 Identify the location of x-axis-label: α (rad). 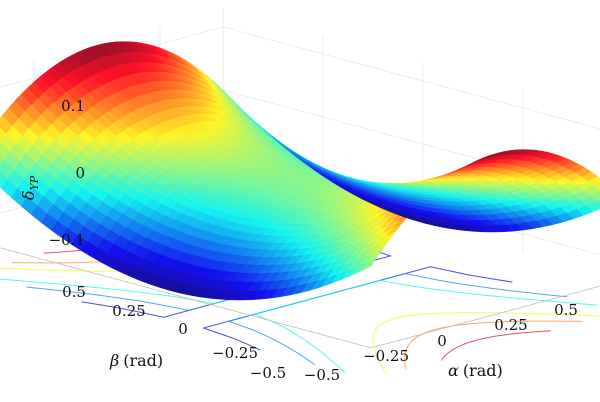
(475, 370).